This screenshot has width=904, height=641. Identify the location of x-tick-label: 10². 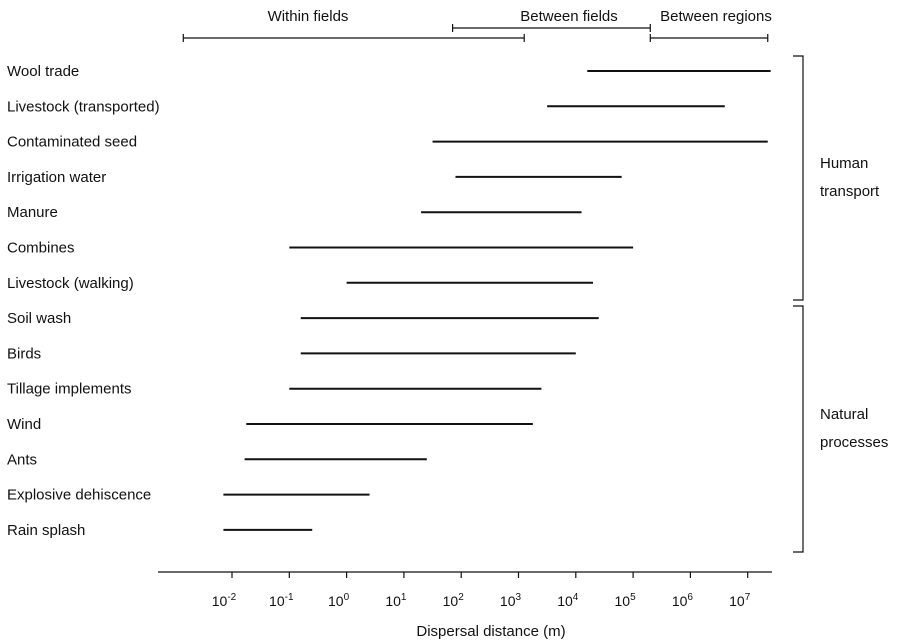
(454, 600).